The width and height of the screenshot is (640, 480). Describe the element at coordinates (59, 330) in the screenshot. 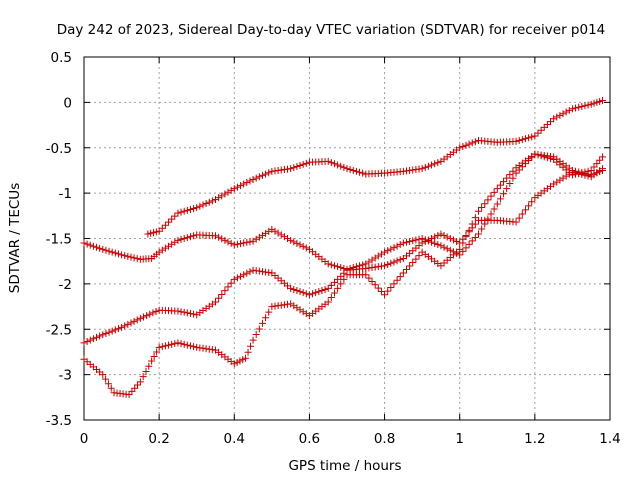

I see `y-tick-label: -2.5` at that location.